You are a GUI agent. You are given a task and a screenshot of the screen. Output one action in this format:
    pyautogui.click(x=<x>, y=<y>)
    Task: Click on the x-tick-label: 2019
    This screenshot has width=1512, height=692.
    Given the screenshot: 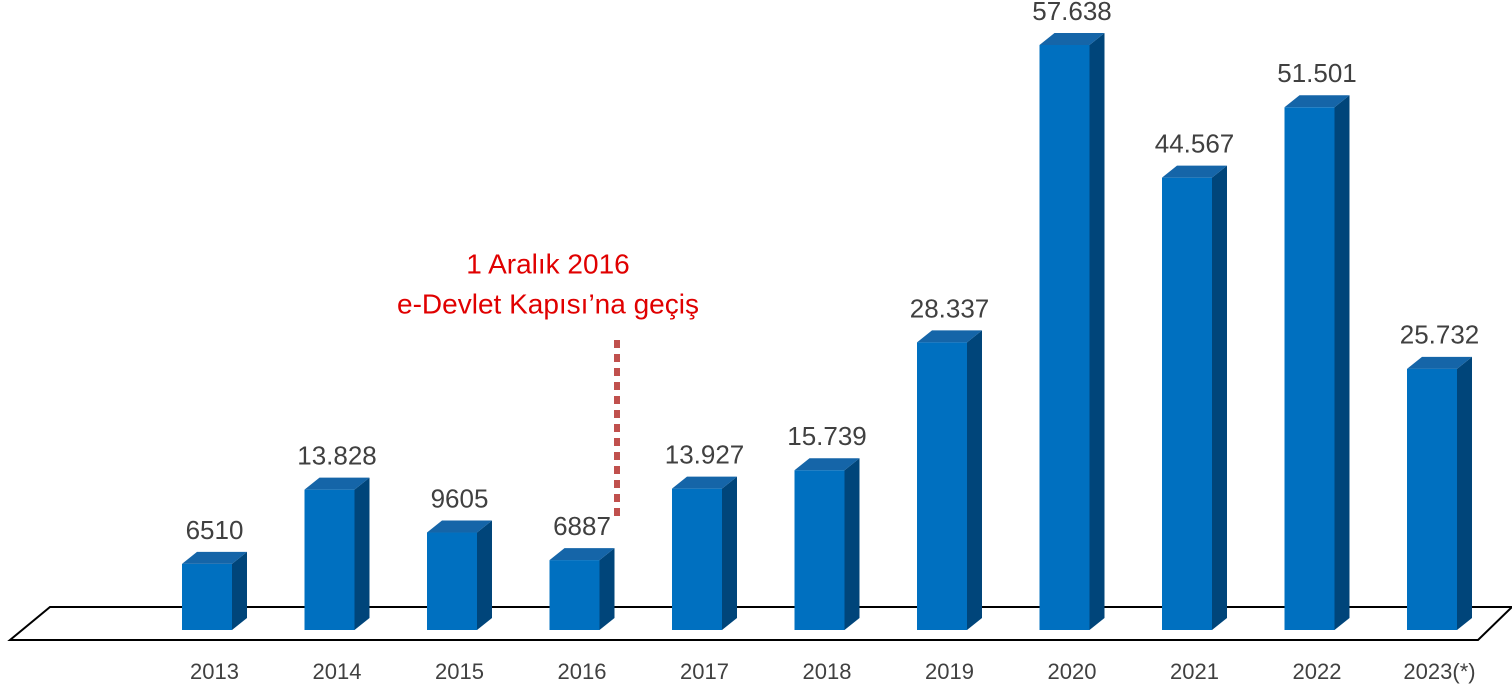 What is the action you would take?
    pyautogui.click(x=949, y=671)
    